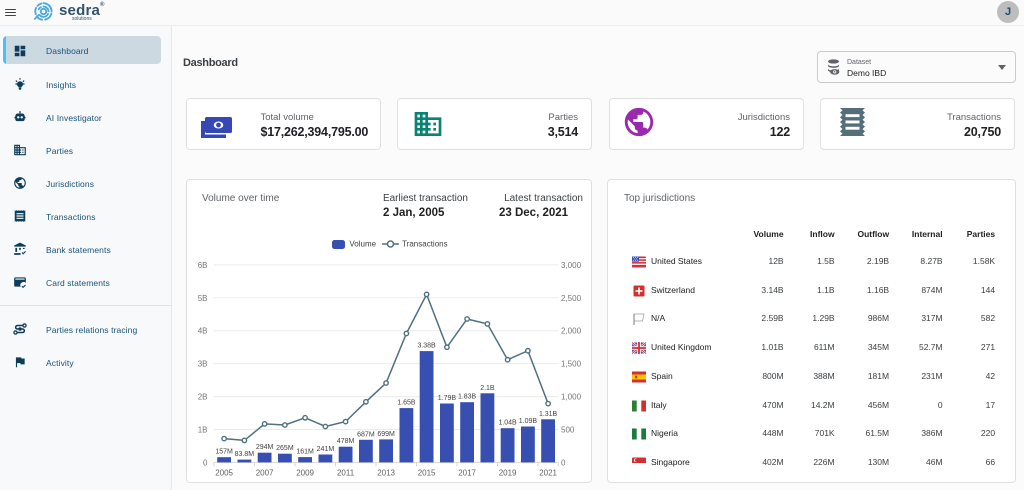 The image size is (1024, 490). Describe the element at coordinates (203, 397) in the screenshot. I see `svg-text: 2B` at that location.